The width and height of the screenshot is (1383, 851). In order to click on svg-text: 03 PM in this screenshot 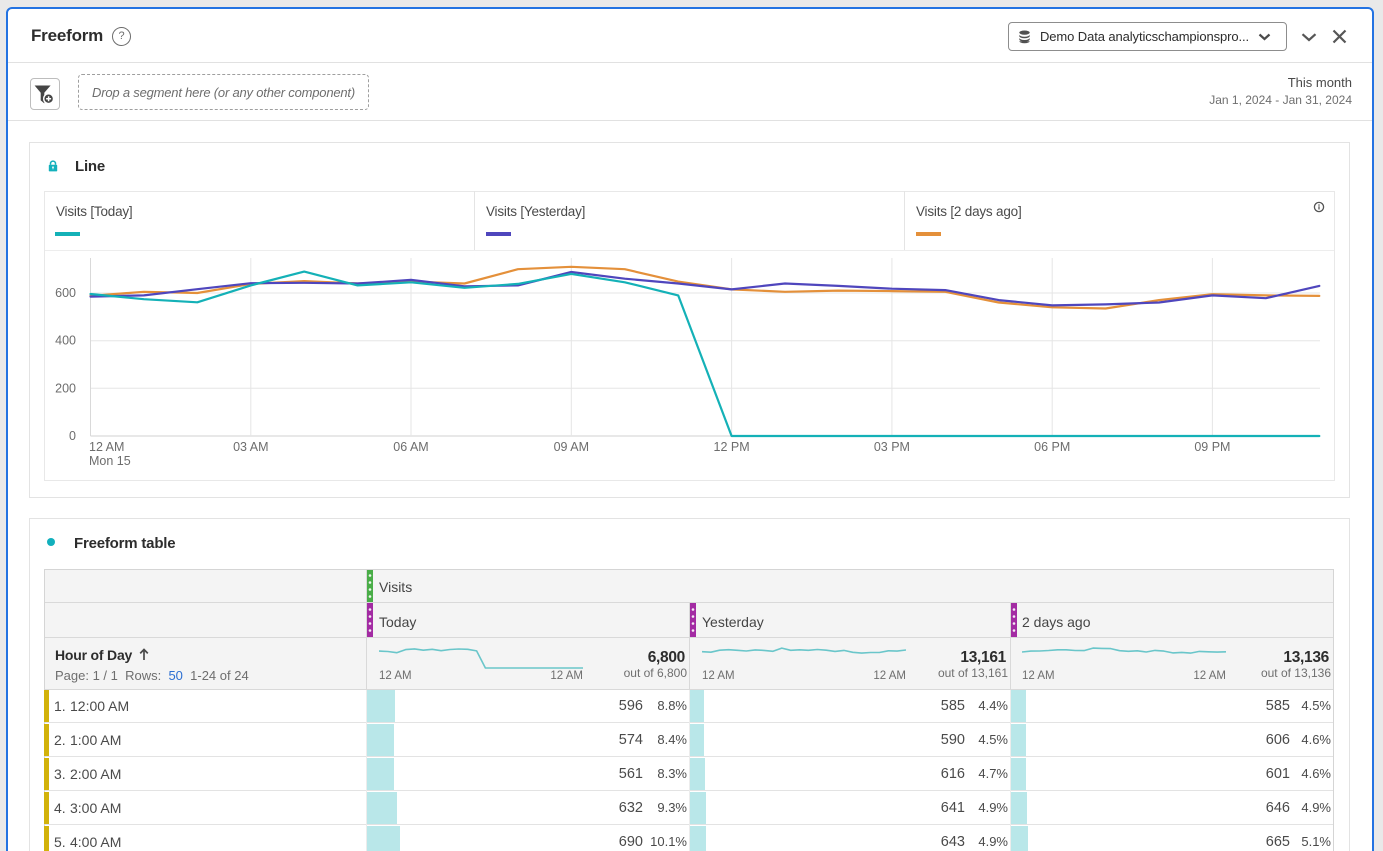, I will do `click(892, 447)`.